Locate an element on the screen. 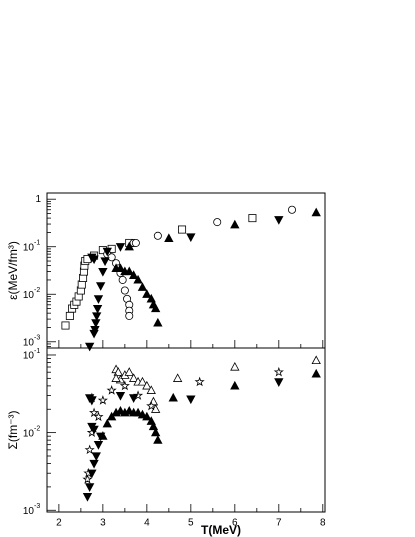 The image size is (415, 537). y-axis-title: ε(MeV/fm³) is located at coordinates (13, 270).